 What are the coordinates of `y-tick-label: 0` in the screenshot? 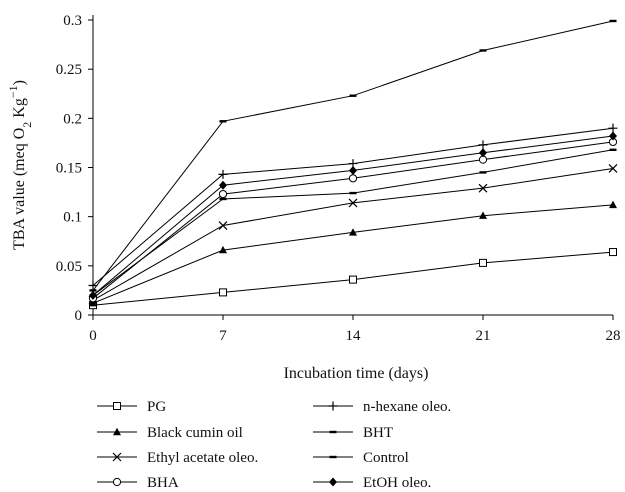 It's located at (79, 316).